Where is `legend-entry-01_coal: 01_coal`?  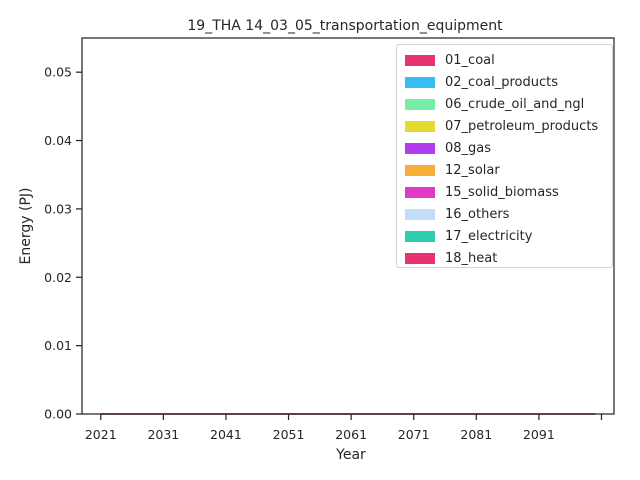 legend-entry-01_coal: 01_coal is located at coordinates (450, 60).